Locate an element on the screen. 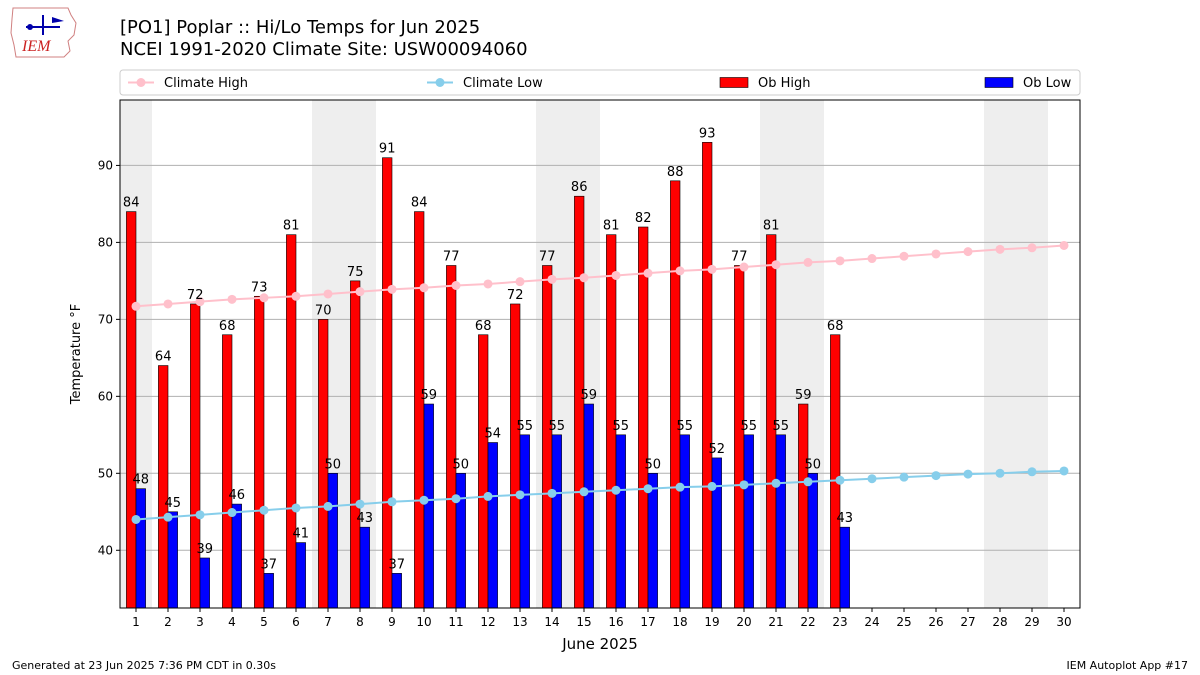 This screenshot has height=675, width=1200. ob-high-label: 84 is located at coordinates (419, 203).